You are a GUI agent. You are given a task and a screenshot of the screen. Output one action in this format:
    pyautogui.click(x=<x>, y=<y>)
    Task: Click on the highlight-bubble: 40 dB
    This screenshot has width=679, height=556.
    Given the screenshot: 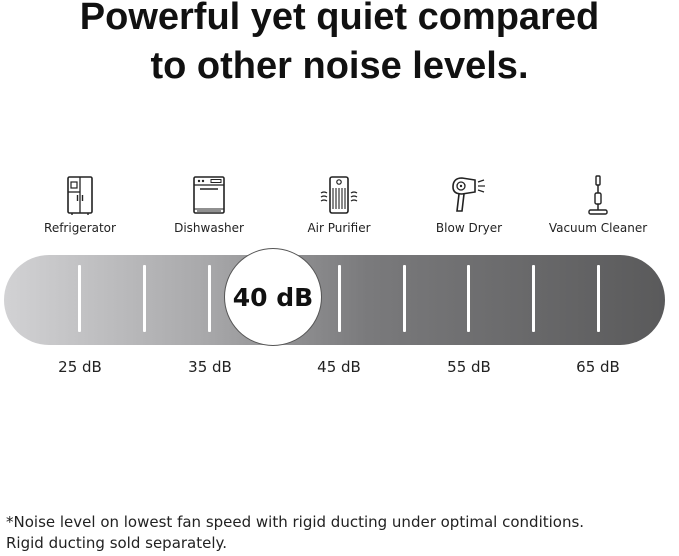 What is the action you would take?
    pyautogui.click(x=273, y=297)
    